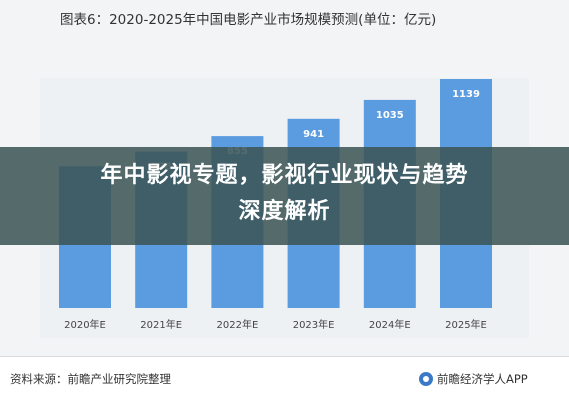 The height and width of the screenshot is (400, 569). What do you see at coordinates (90, 379) in the screenshot?
I see `source-note: 资料来源：前瞻产业研究院整理` at bounding box center [90, 379].